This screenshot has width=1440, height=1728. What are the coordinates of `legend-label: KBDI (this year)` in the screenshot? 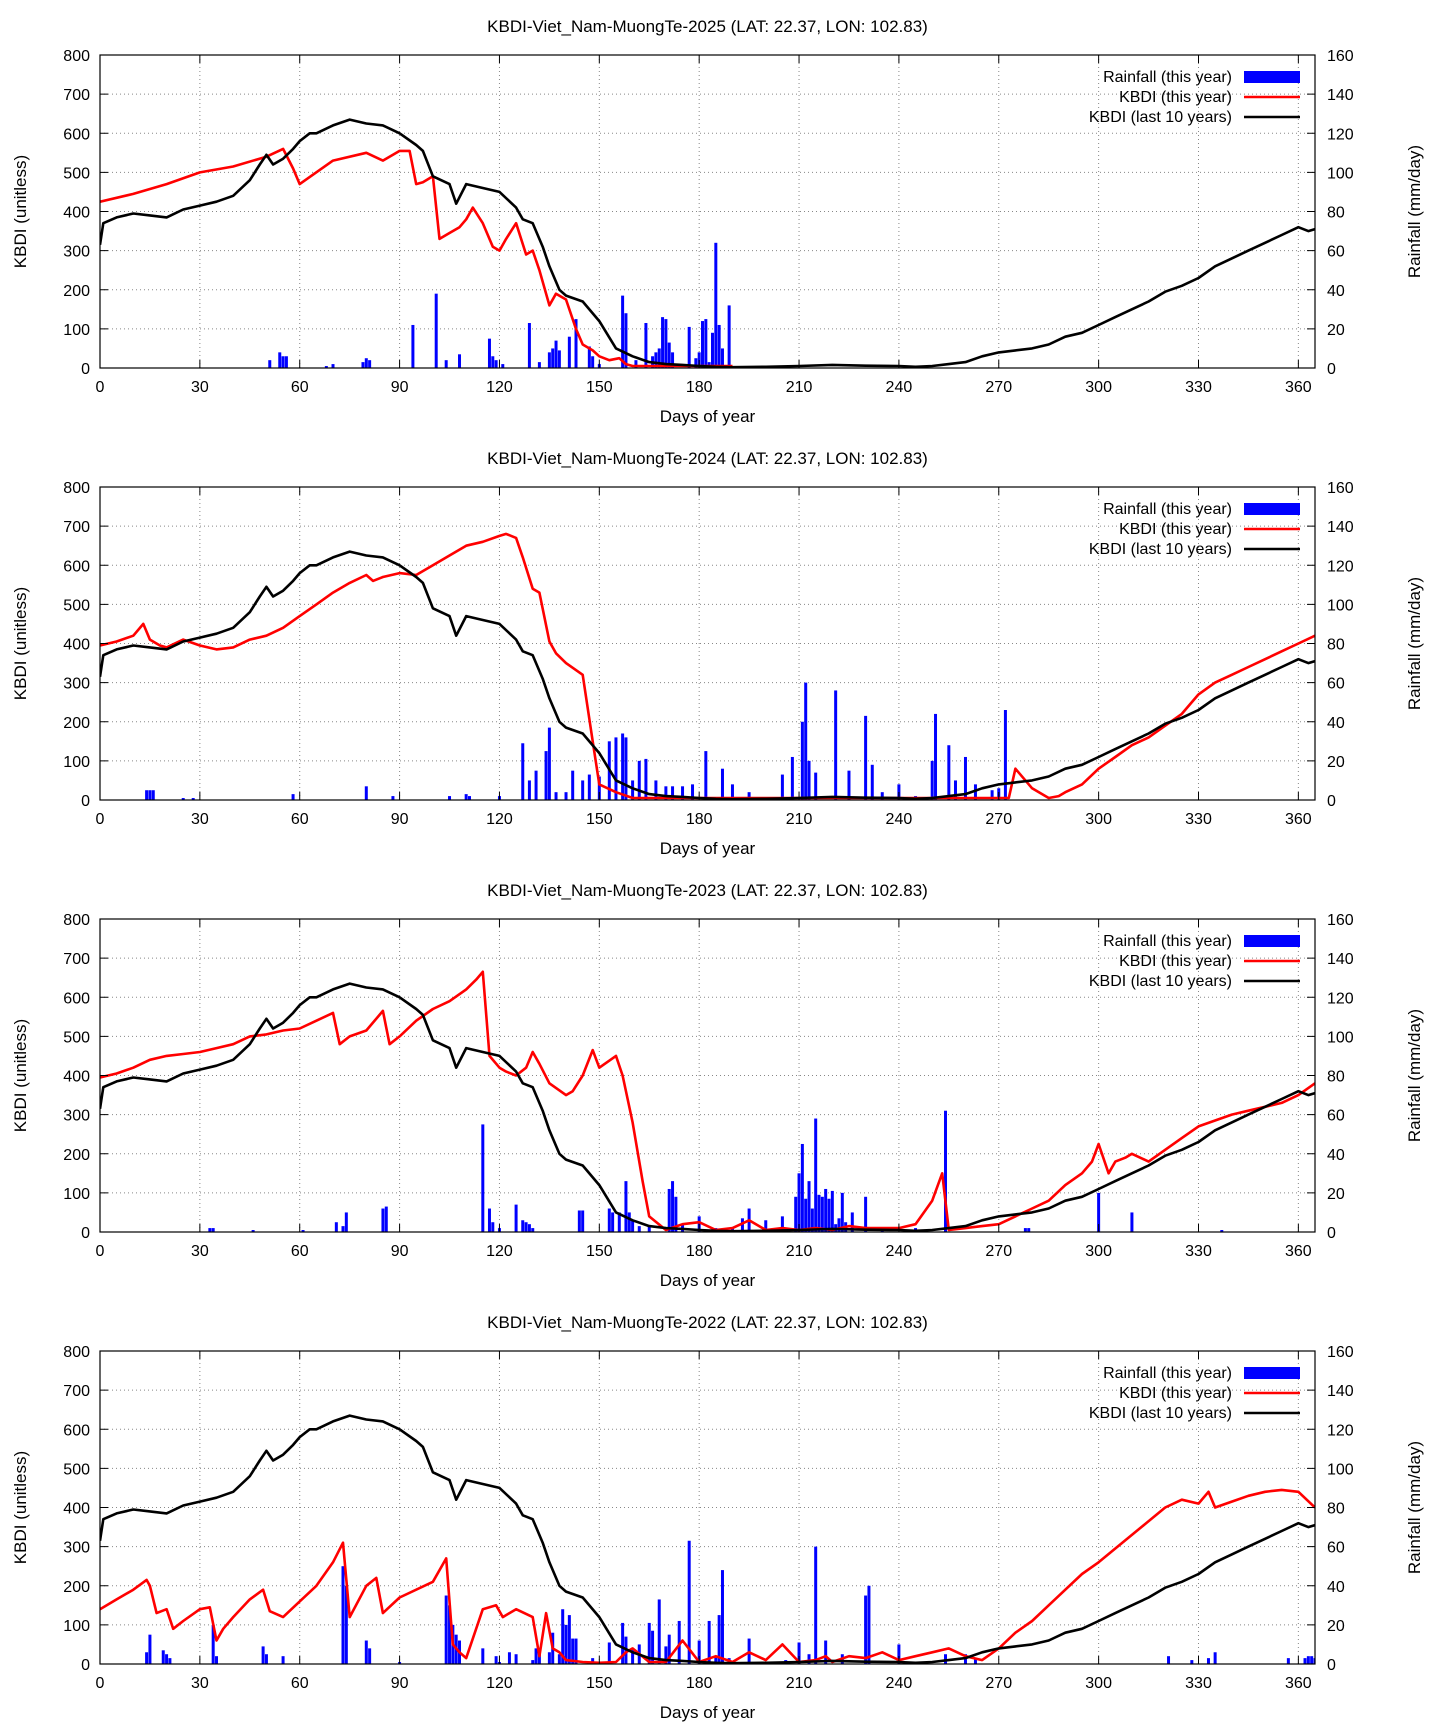 It's located at (1175, 961).